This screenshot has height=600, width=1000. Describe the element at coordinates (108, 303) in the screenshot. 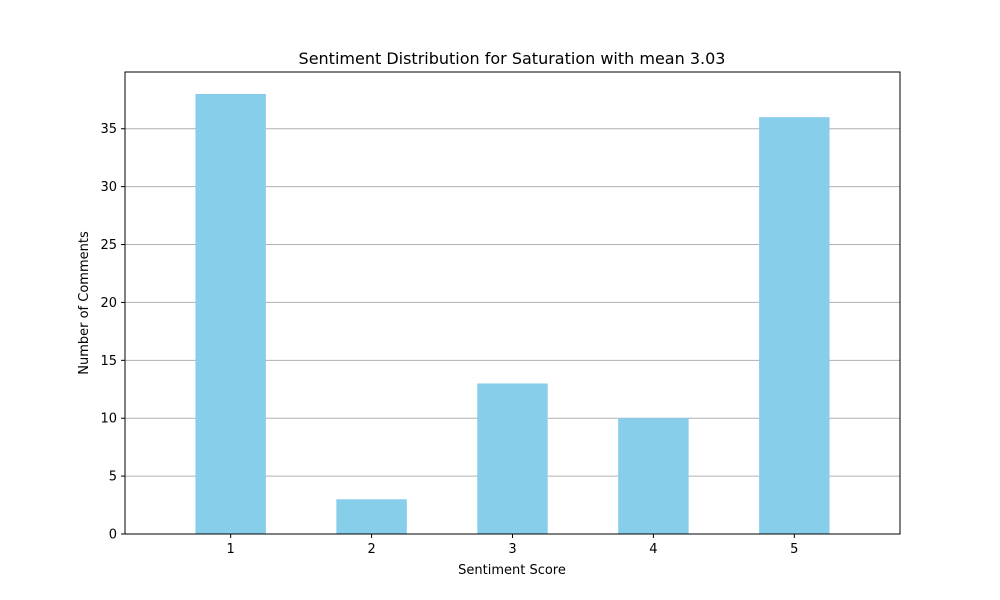

I see `y-tick-label: 20` at that location.